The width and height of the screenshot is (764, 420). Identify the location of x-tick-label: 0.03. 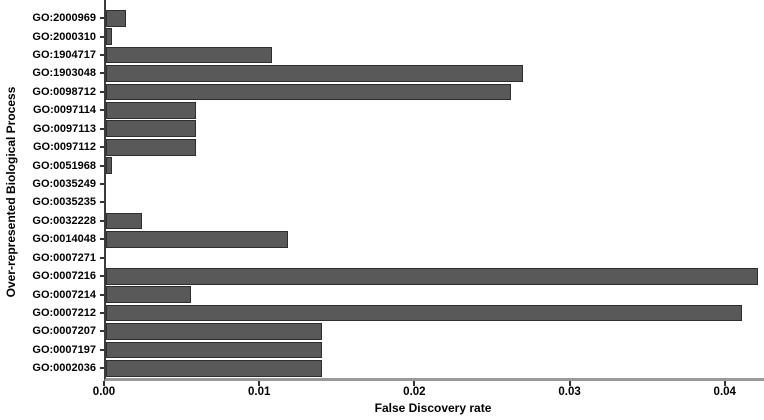
(569, 392).